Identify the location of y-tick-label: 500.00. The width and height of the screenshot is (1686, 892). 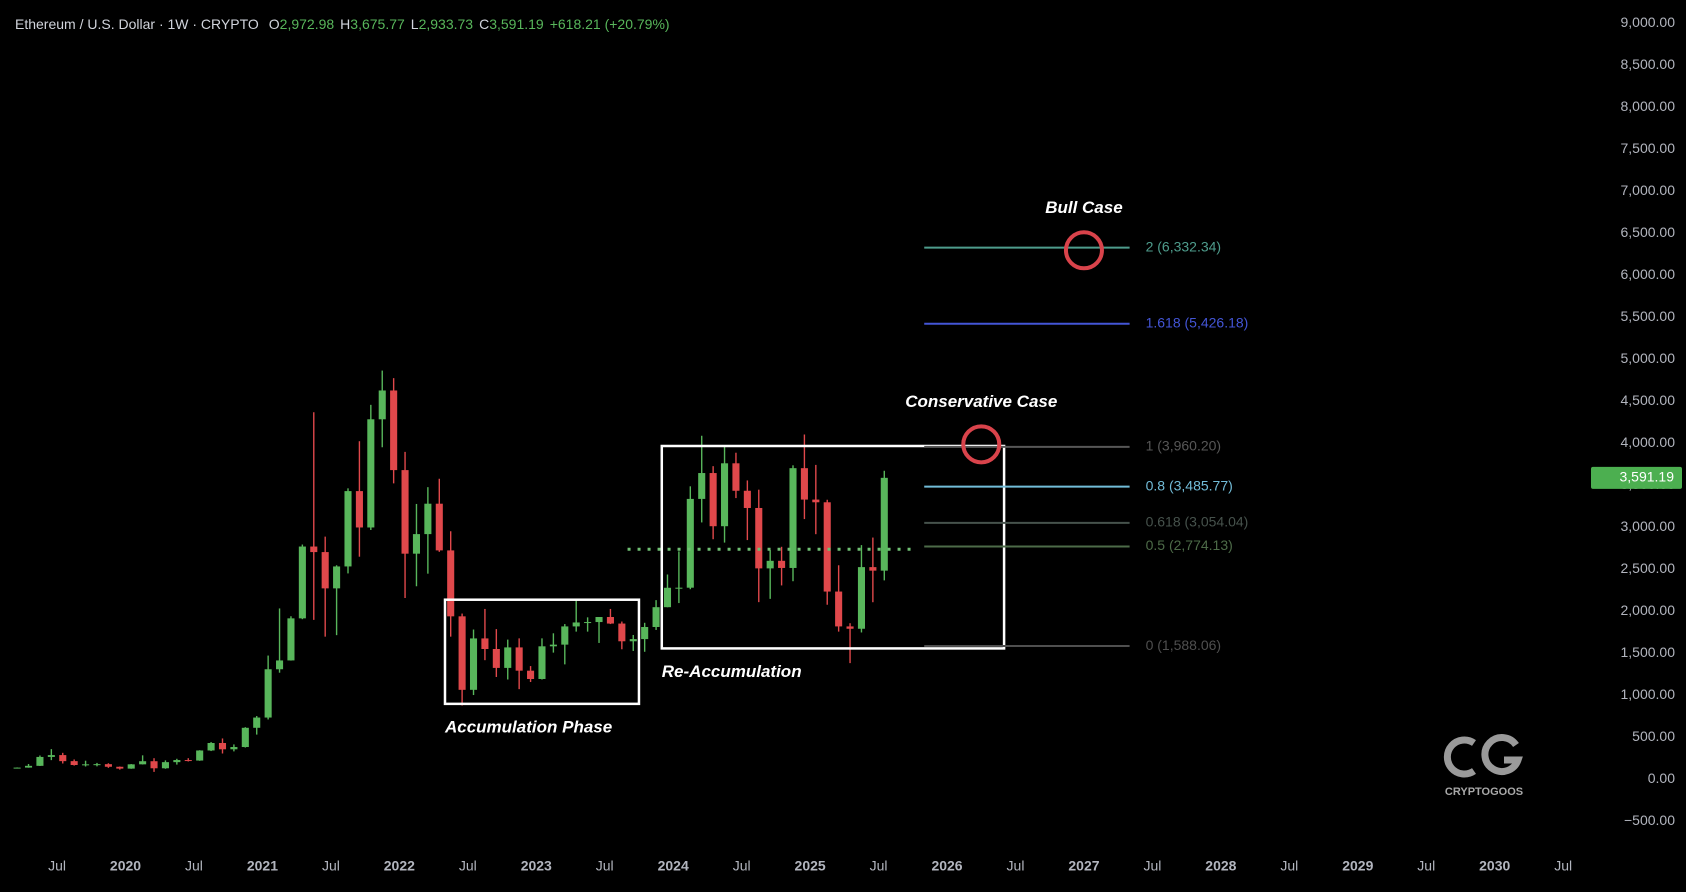
(1653, 736).